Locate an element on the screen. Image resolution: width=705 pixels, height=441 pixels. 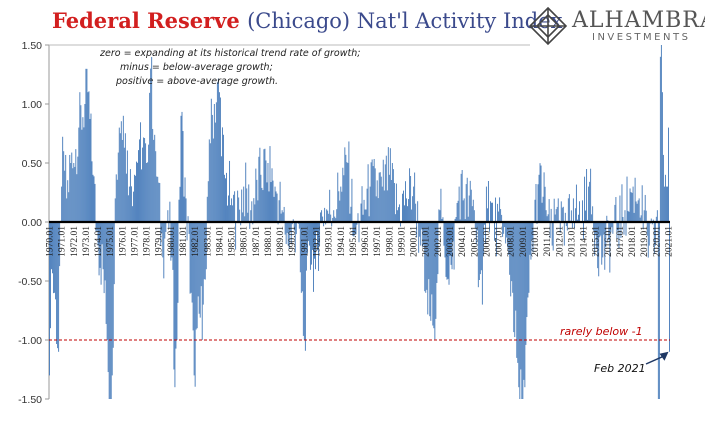
x-tick-label: 1974.01 is located at coordinates (99, 241).